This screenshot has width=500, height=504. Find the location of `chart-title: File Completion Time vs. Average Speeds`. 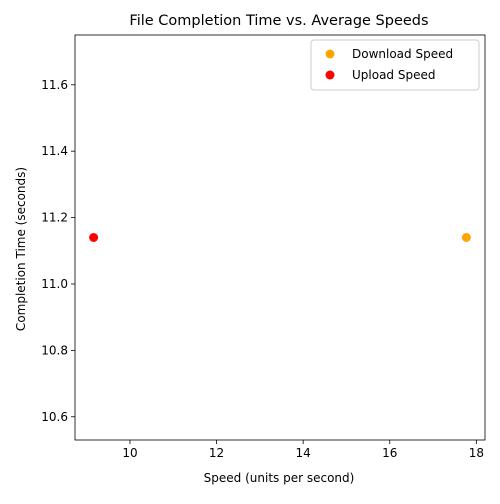

chart-title: File Completion Time vs. Average Speeds is located at coordinates (278, 21).